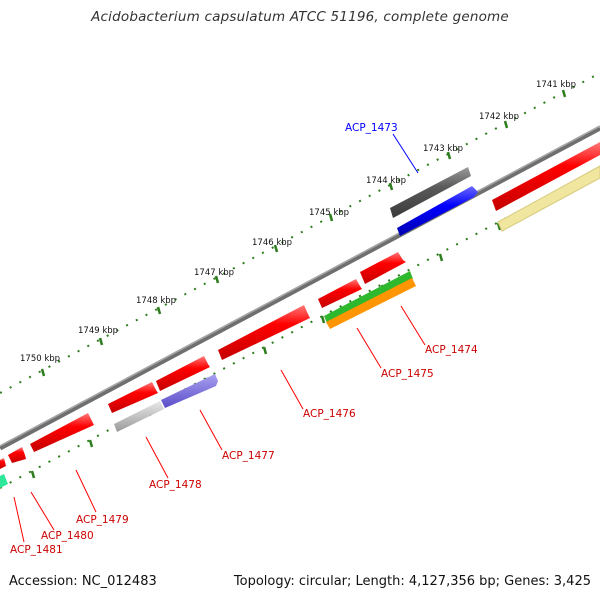 This screenshot has height=600, width=600. I want to click on scale-label-1743: 1743 kbp, so click(443, 149).